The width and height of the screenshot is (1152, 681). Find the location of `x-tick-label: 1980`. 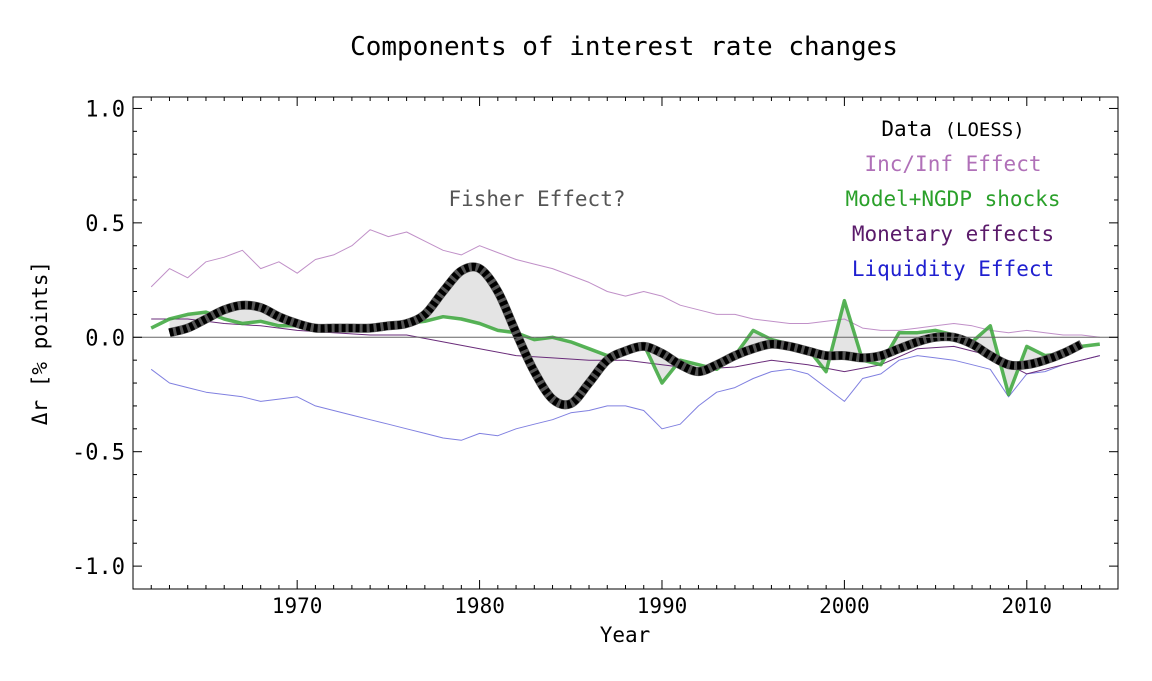

x-tick-label: 1980 is located at coordinates (479, 606).